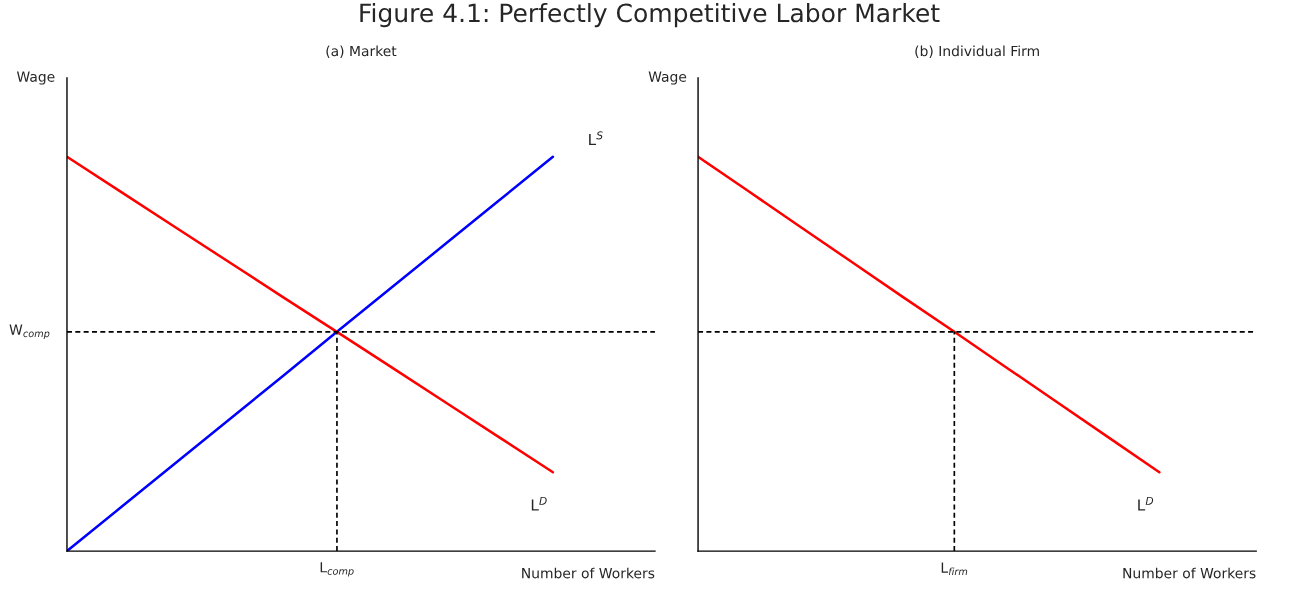  What do you see at coordinates (596, 138) in the screenshot?
I see `text: L$^{S}$` at bounding box center [596, 138].